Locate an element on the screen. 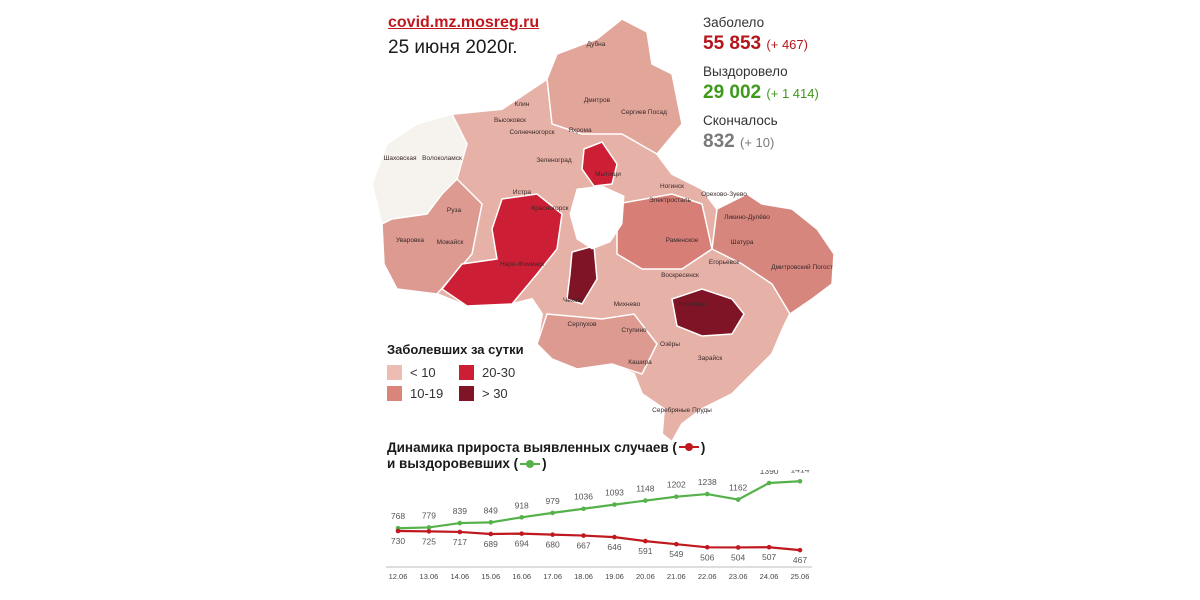 Image resolution: width=1200 pixels, height=600 pixels. recovered-data-label: 1036 is located at coordinates (583, 497).